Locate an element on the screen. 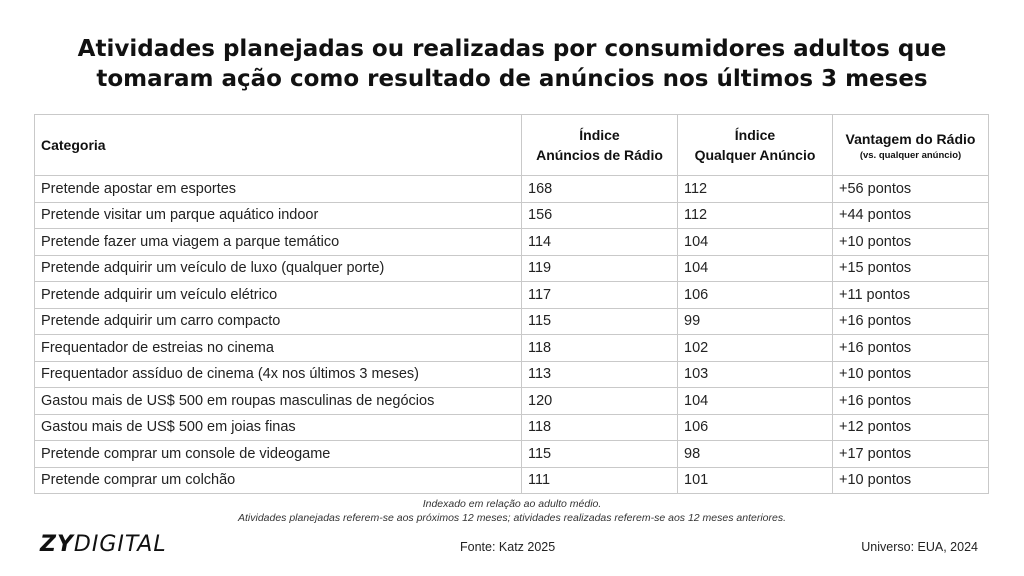 This screenshot has height=576, width=1024. header-radio-advantage: Vantagem do Rádio (vs. qualquer anúncio) is located at coordinates (910, 145).